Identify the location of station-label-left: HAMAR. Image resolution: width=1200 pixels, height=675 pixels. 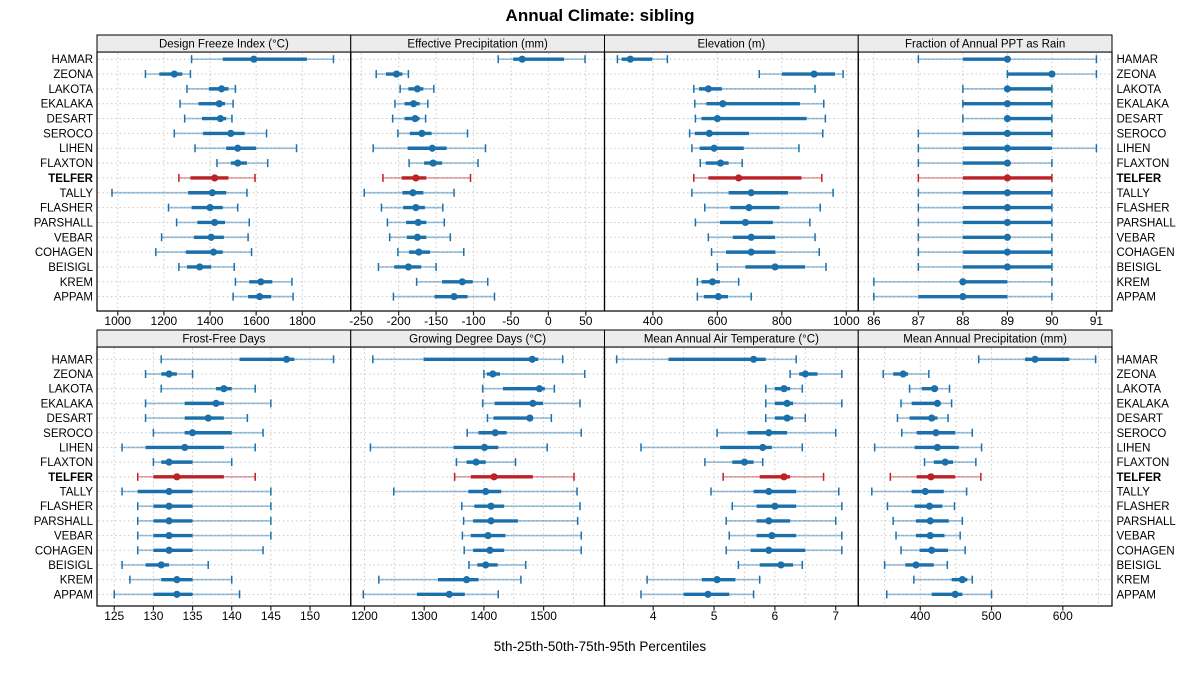
(72, 60).